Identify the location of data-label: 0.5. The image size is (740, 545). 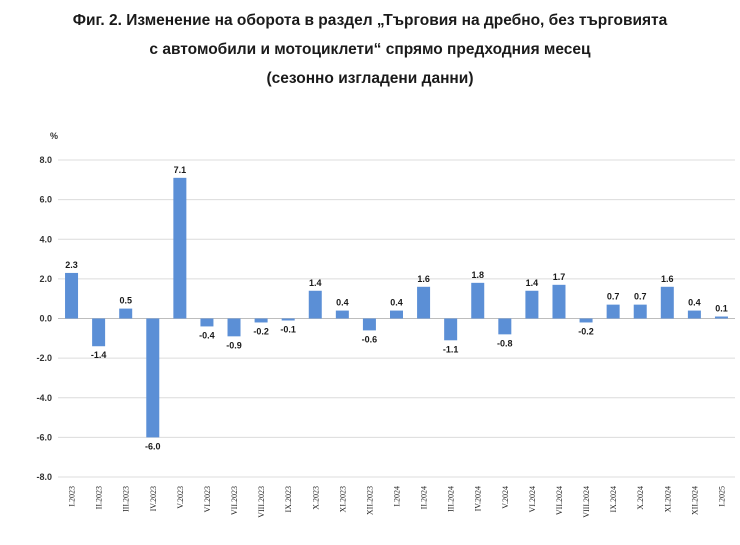
(125, 301).